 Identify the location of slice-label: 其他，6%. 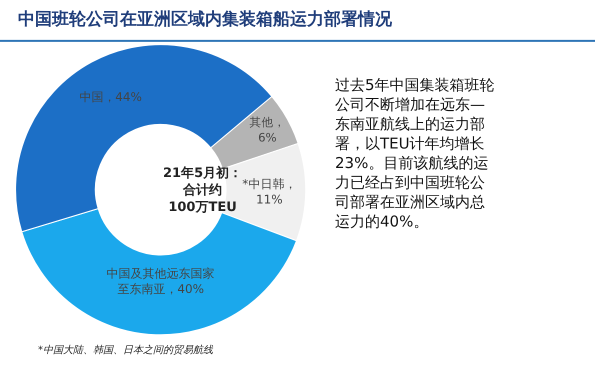
(267, 129).